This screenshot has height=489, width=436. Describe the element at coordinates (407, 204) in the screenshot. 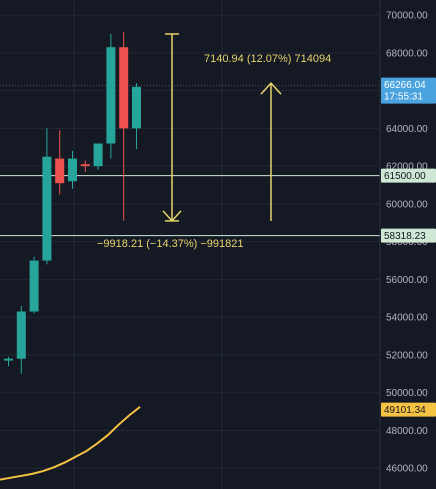

I see `y-tick-label: 60000.00` at that location.